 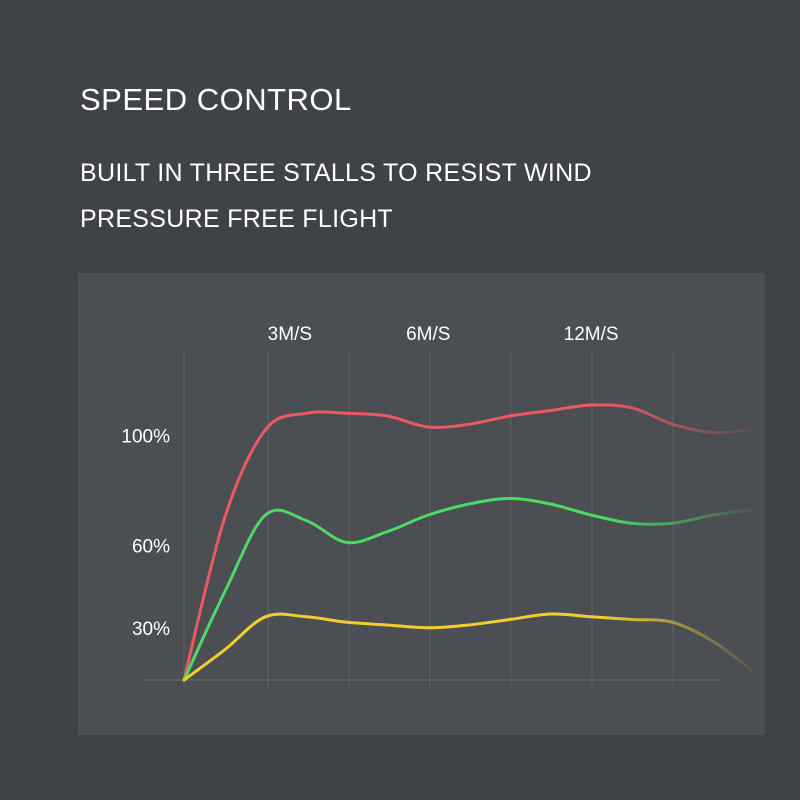 I want to click on y-tick-label: 30%, so click(x=151, y=629).